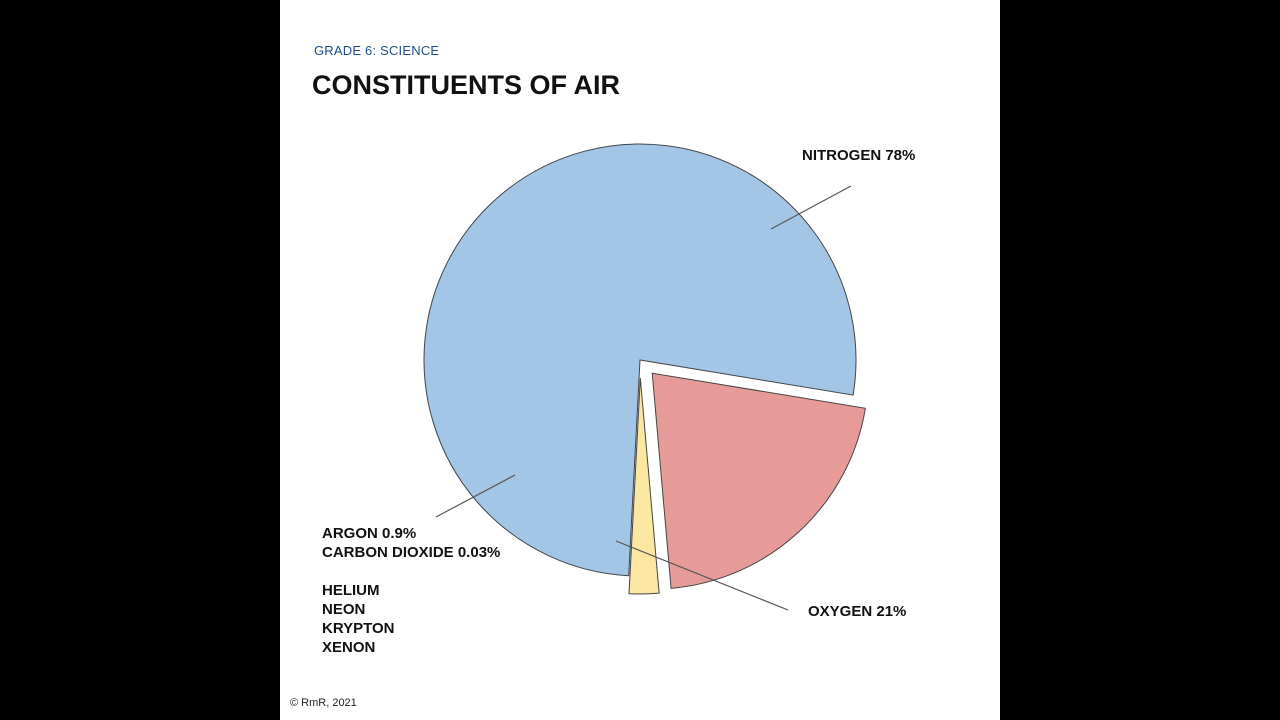 The width and height of the screenshot is (1280, 720). I want to click on argon-label: ARGON 0.9%, so click(369, 533).